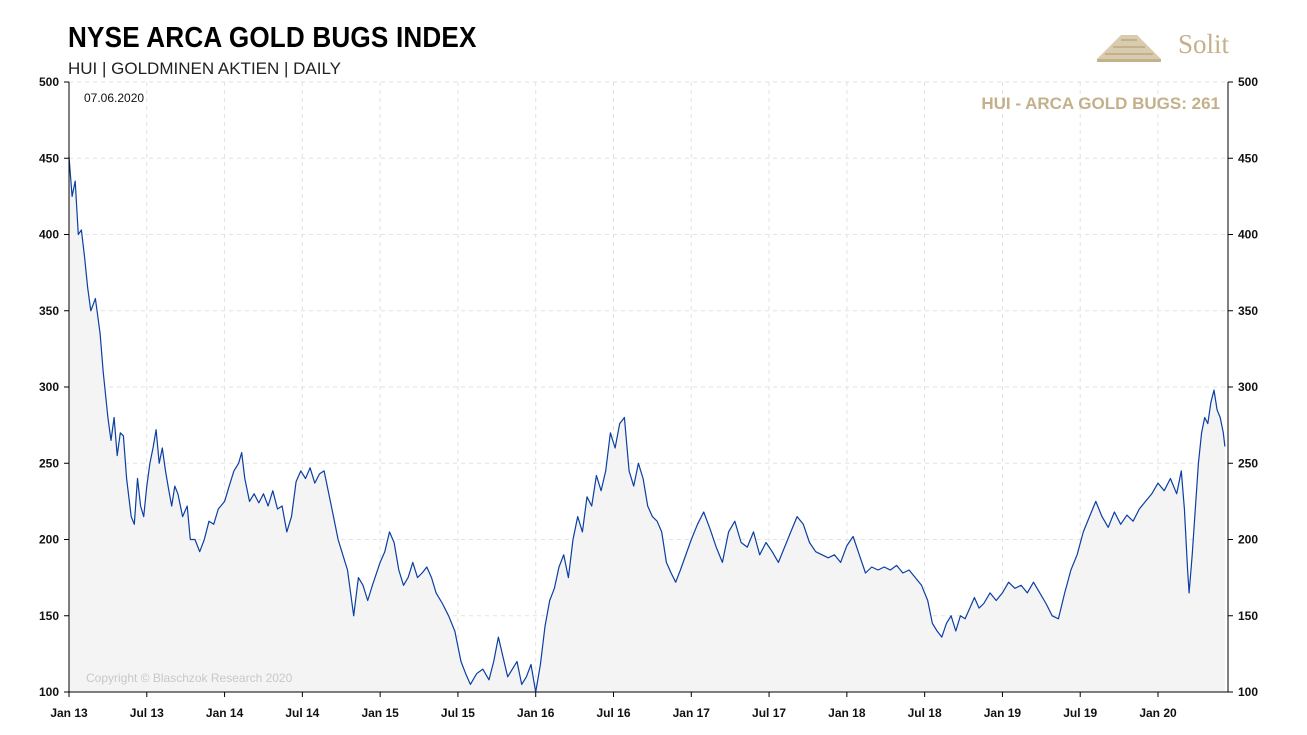 The width and height of the screenshot is (1307, 735). What do you see at coordinates (769, 713) in the screenshot?
I see `x-tick-label: Jul 17` at bounding box center [769, 713].